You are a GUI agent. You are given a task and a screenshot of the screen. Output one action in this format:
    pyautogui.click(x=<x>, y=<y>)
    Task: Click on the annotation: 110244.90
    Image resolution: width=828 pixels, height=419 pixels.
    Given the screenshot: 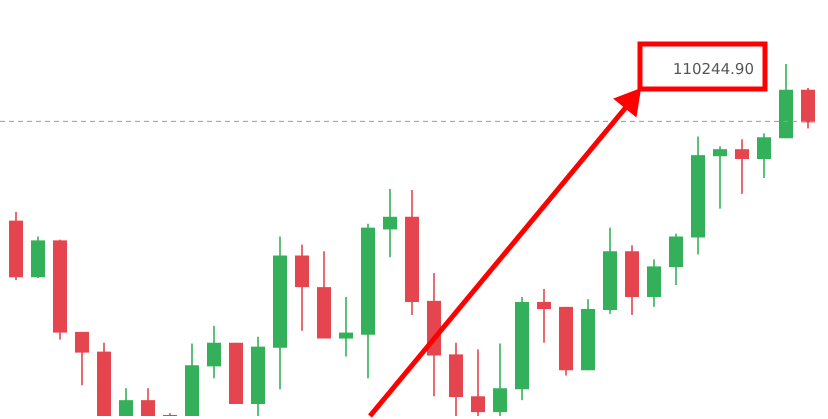 What is the action you would take?
    pyautogui.click(x=713, y=69)
    